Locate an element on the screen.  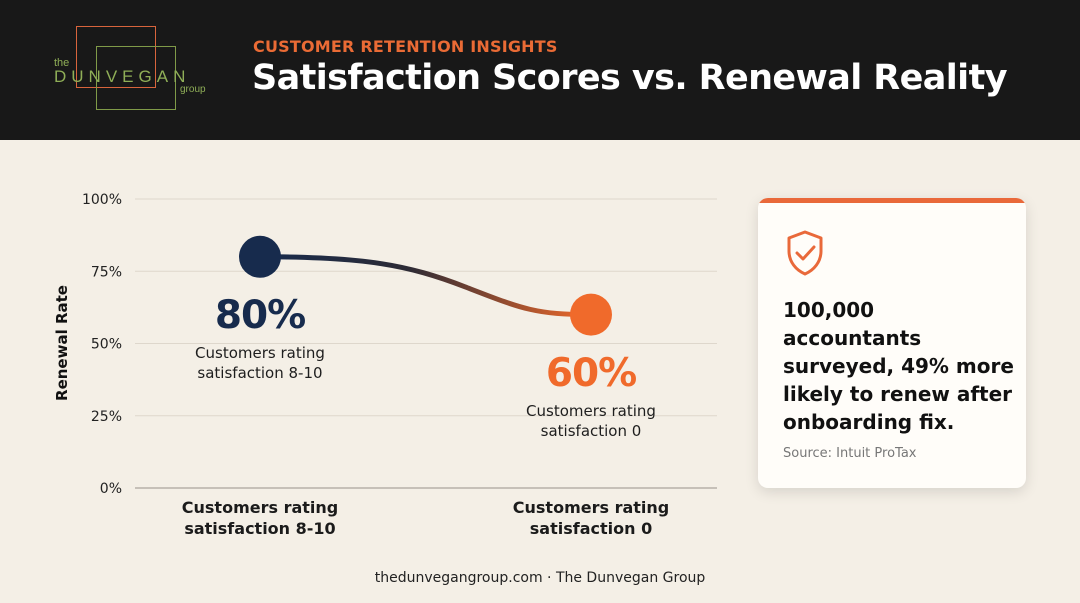
point-label-satisfaction-8-10: Customers rating satisfaction 8-10 is located at coordinates (260, 363).